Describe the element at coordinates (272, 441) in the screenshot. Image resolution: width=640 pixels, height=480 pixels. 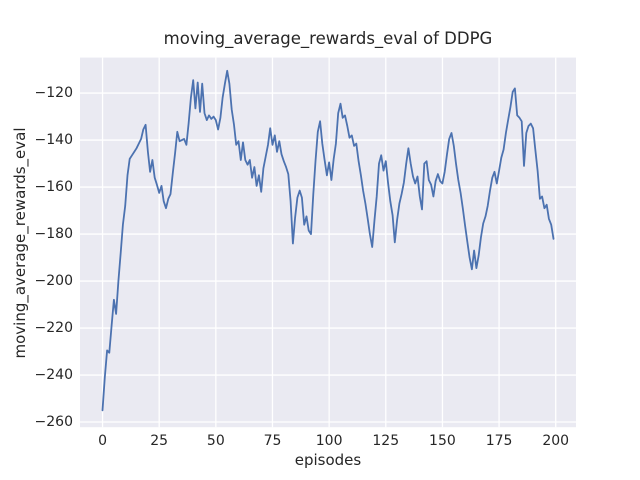
I see `x-tick-label: 75` at that location.